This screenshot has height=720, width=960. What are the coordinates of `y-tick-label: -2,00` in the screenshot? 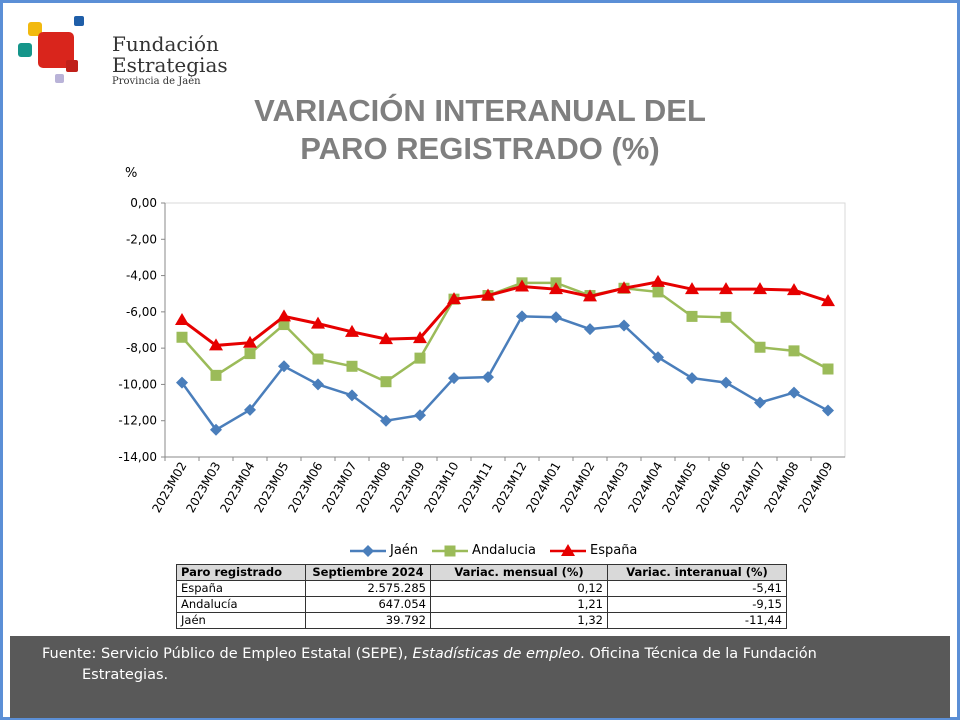 It's located at (141, 239).